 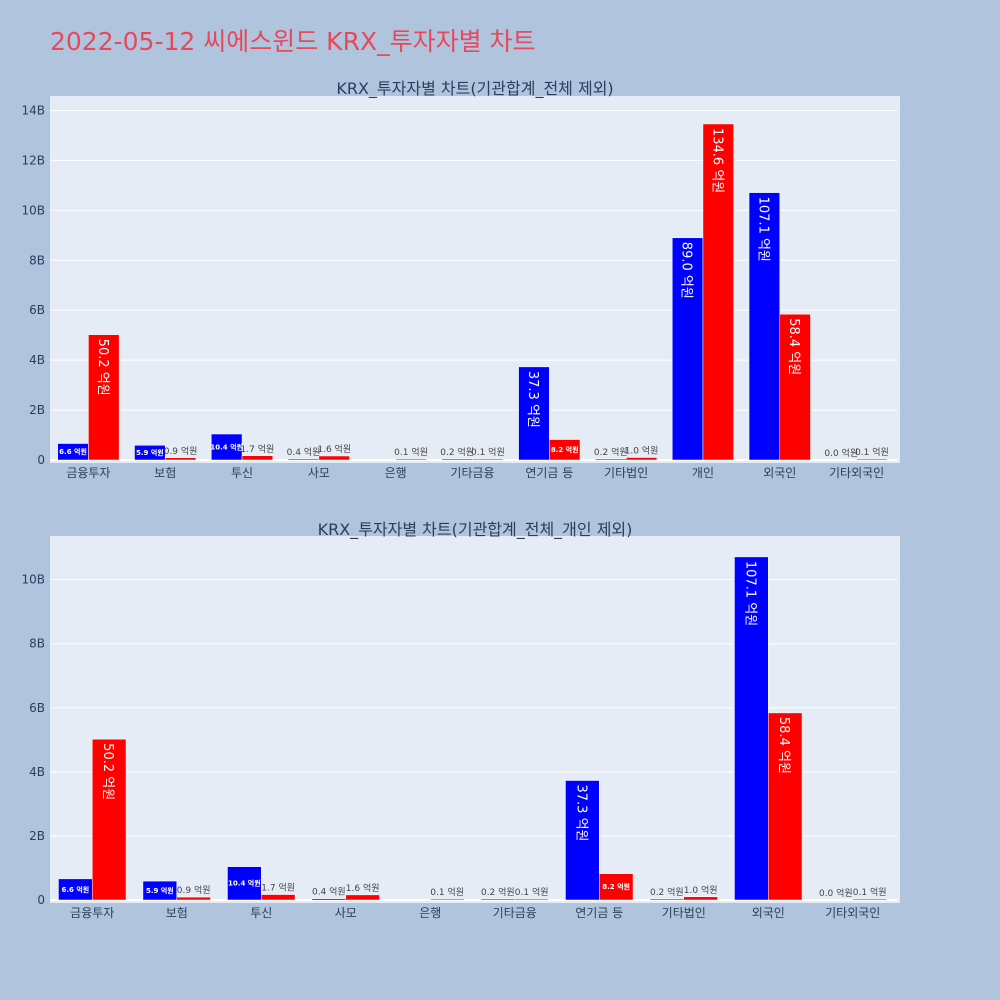 What do you see at coordinates (278, 888) in the screenshot?
I see `chart-2-bar-label: 1.7 억원` at bounding box center [278, 888].